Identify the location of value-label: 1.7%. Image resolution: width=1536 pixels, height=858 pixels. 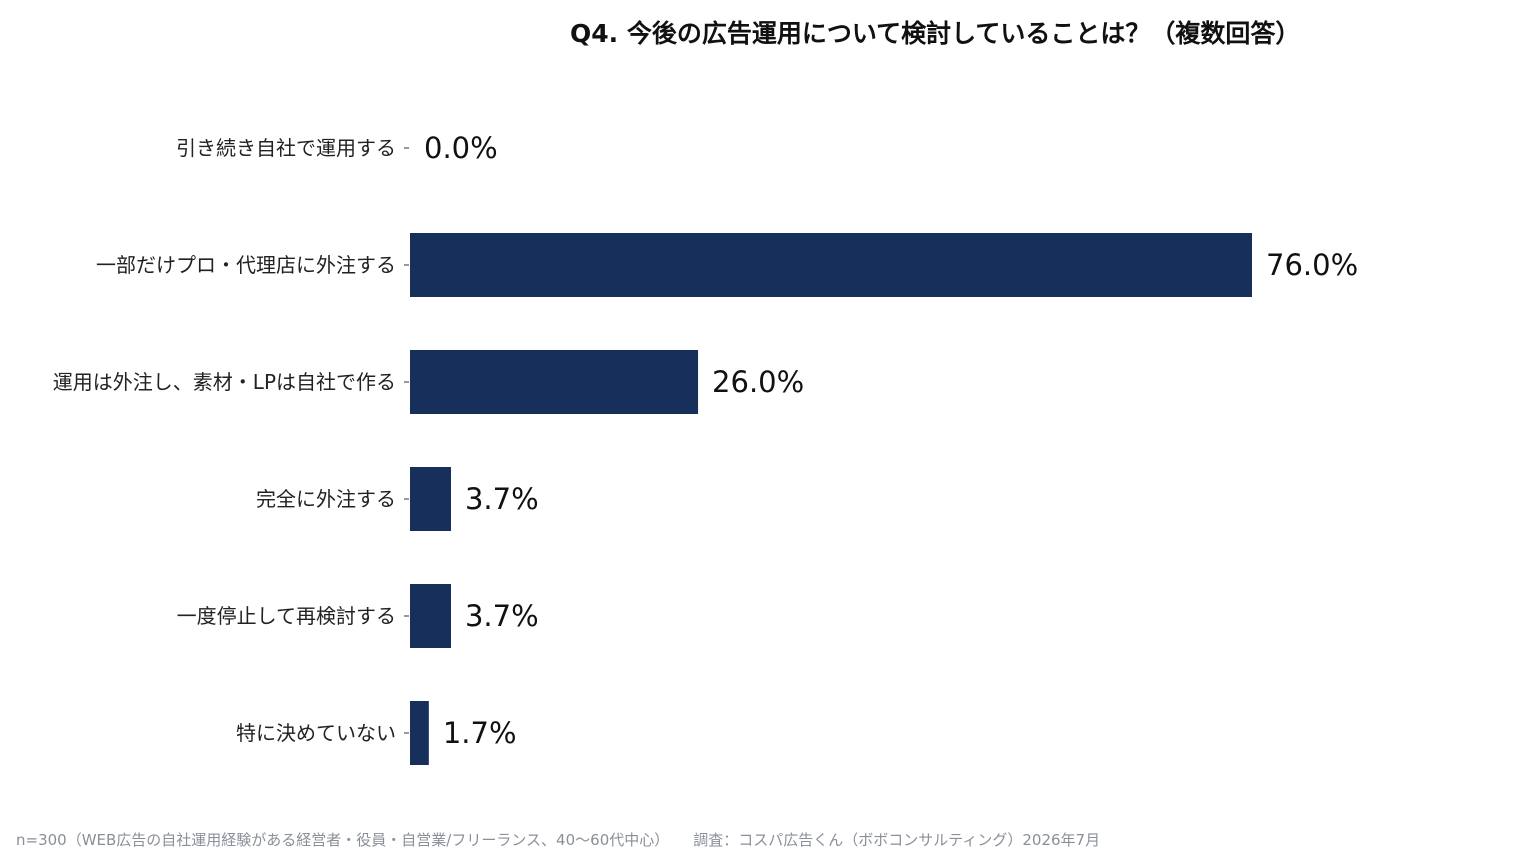
(480, 733).